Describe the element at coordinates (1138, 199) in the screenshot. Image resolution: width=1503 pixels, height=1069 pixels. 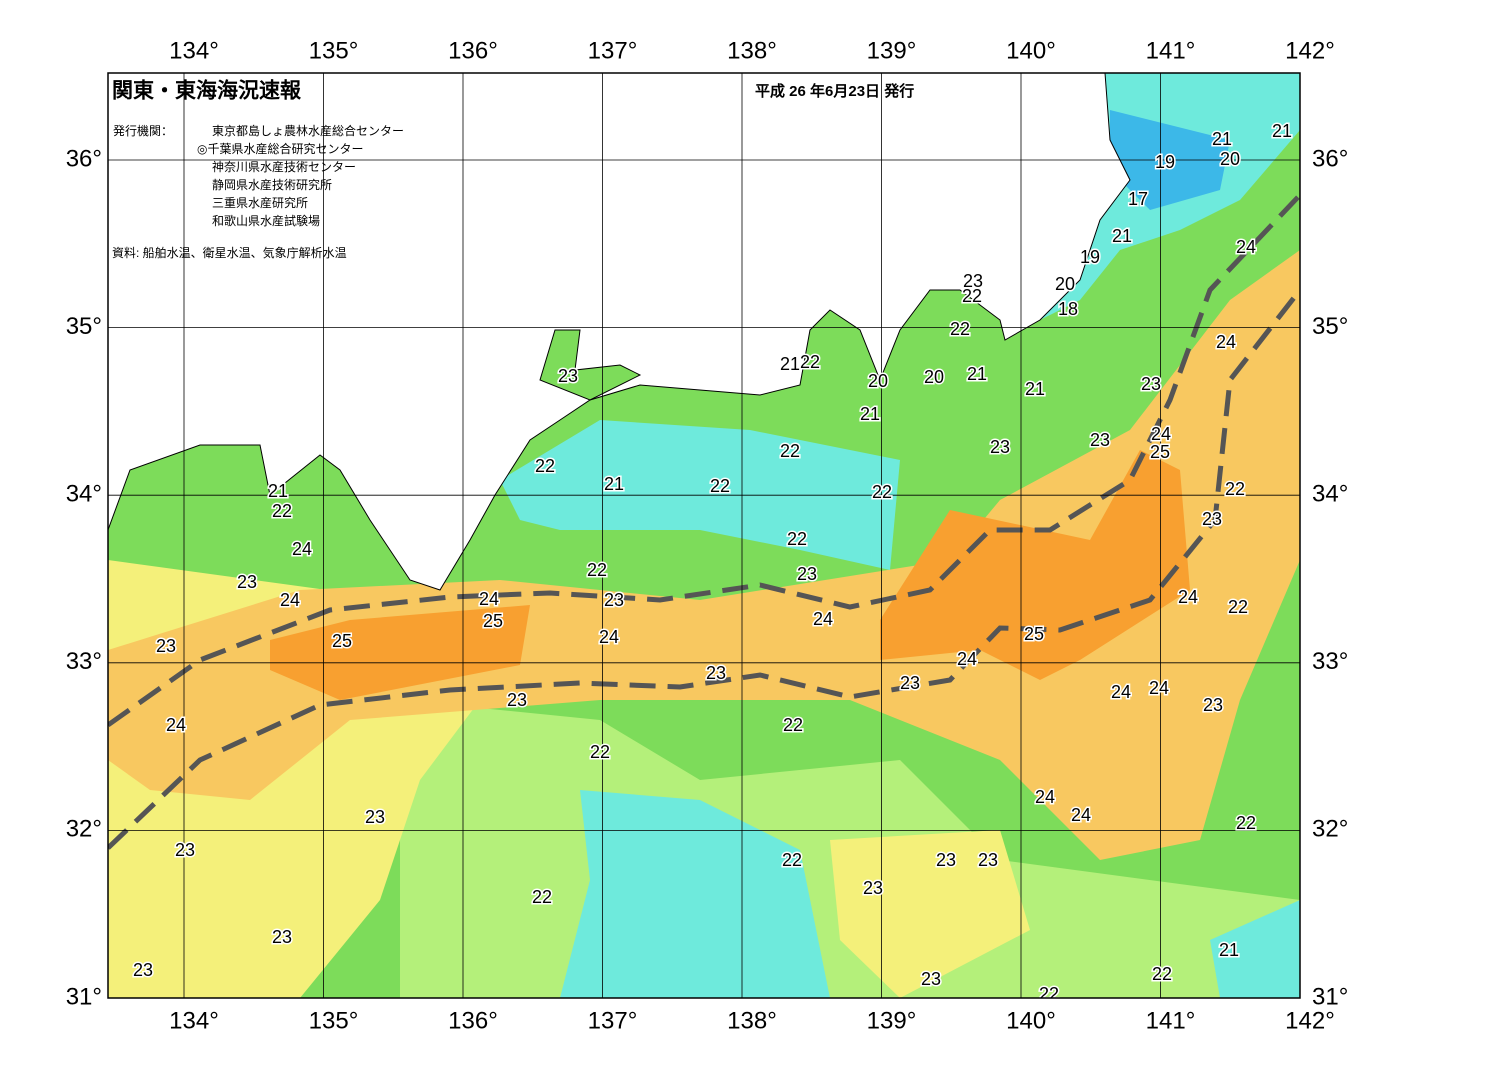
I see `contour-label: 17` at that location.